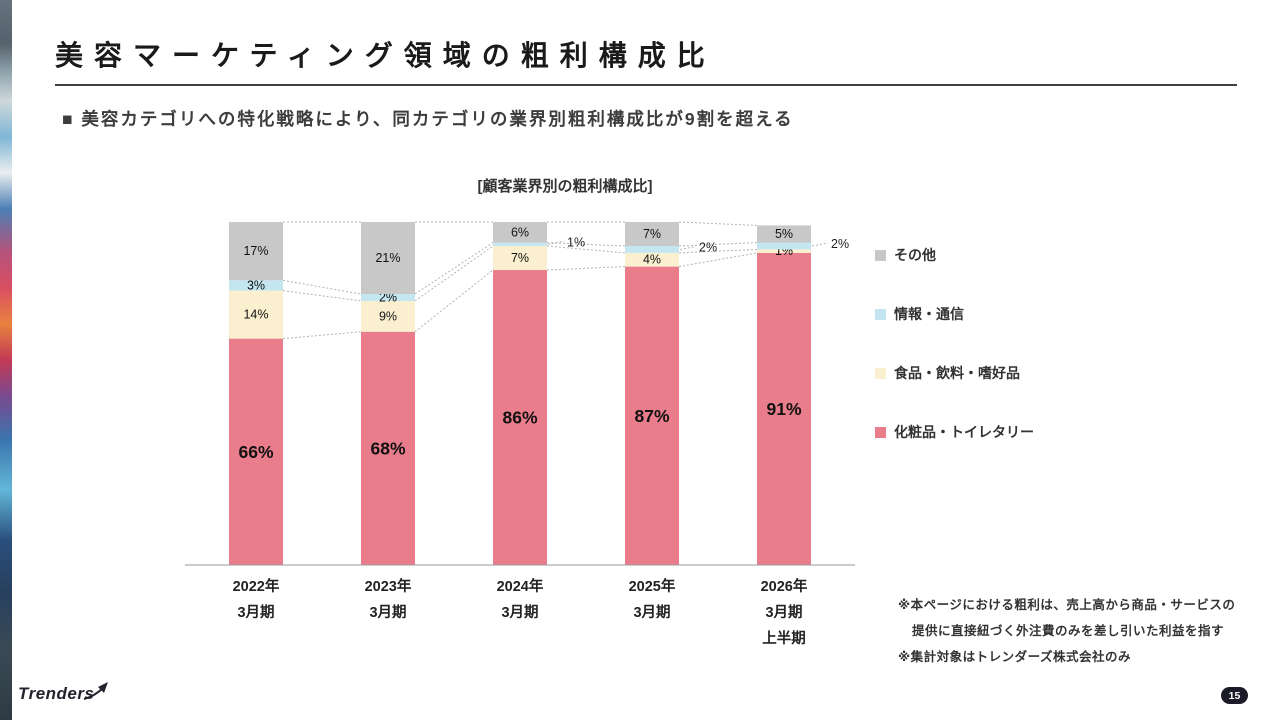 The width and height of the screenshot is (1280, 720). I want to click on legend-item-other: その他, so click(954, 255).